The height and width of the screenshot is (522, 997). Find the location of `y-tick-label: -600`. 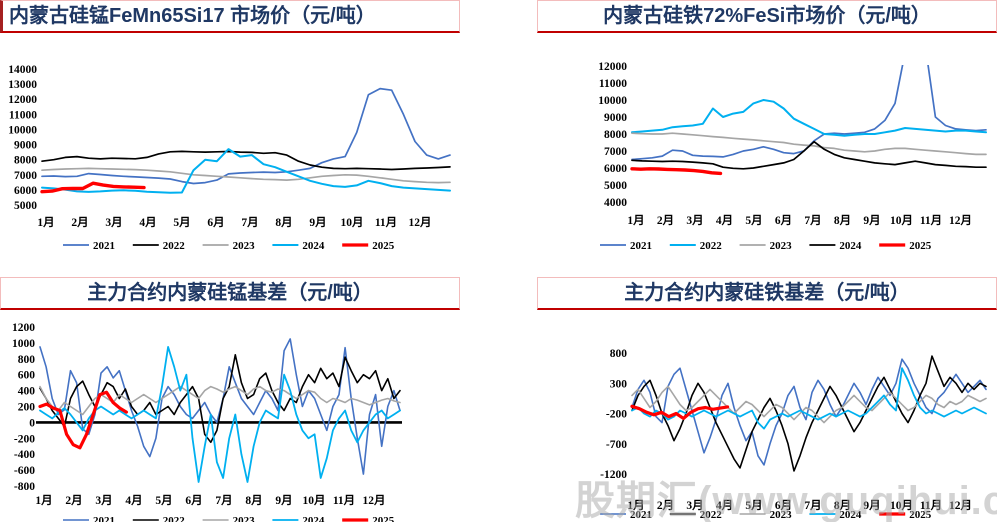

y-tick-label: -600 is located at coordinates (24, 471).